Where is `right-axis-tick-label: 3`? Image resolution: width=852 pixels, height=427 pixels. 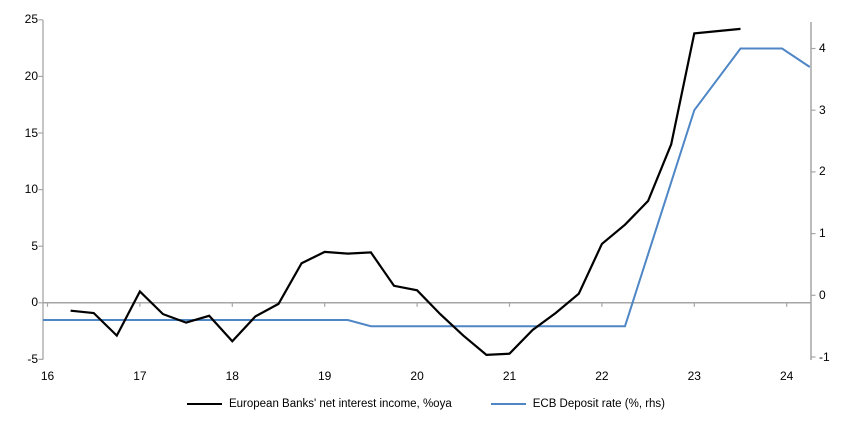 right-axis-tick-label: 3 is located at coordinates (822, 109).